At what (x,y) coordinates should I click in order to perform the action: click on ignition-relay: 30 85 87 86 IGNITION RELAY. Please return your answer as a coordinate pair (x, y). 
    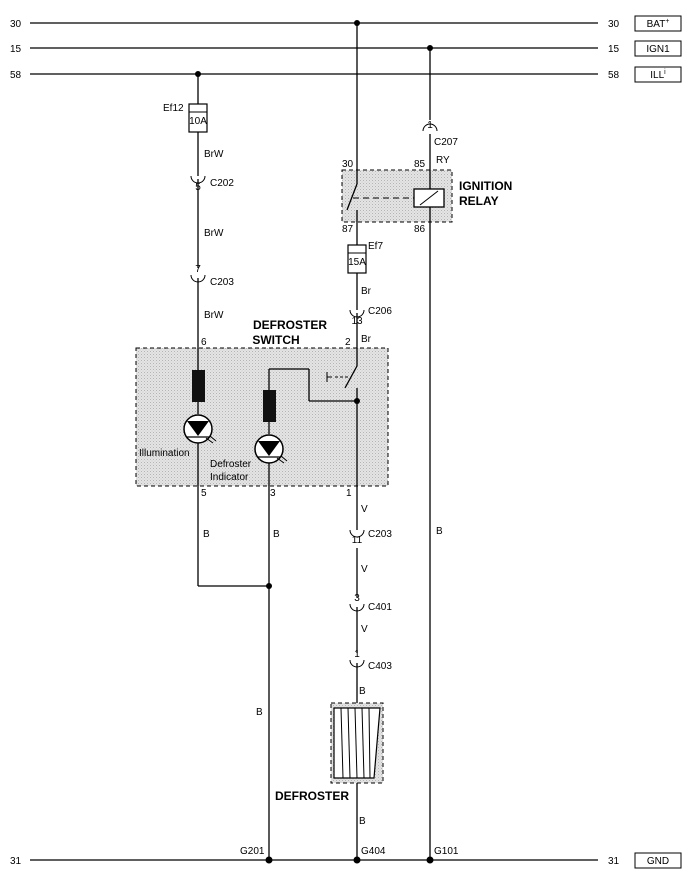
    Looking at the image, I should click on (426, 197).